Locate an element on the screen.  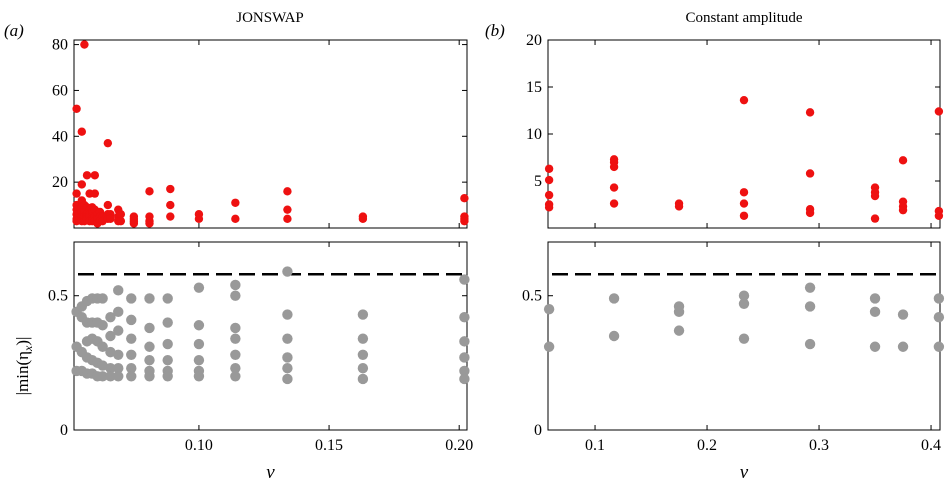
y-axis-label: |min(ηx)| is located at coordinates (24, 366).